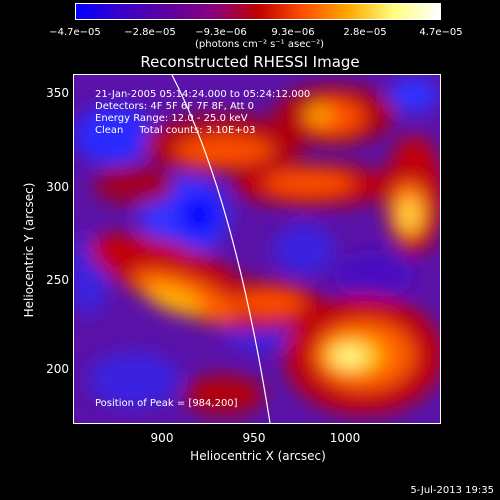 The image size is (500, 500). I want to click on annotation-peak-position: Position of Peak = [984,200], so click(166, 403).